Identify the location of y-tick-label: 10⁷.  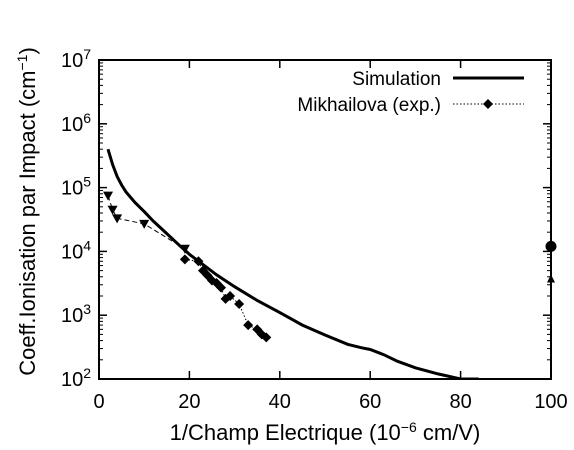
(76, 59).